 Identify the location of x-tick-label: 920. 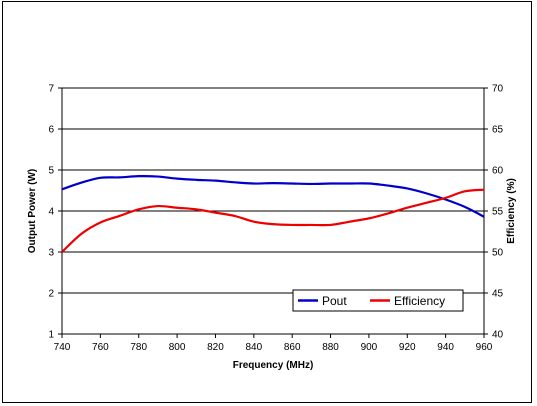
(407, 347).